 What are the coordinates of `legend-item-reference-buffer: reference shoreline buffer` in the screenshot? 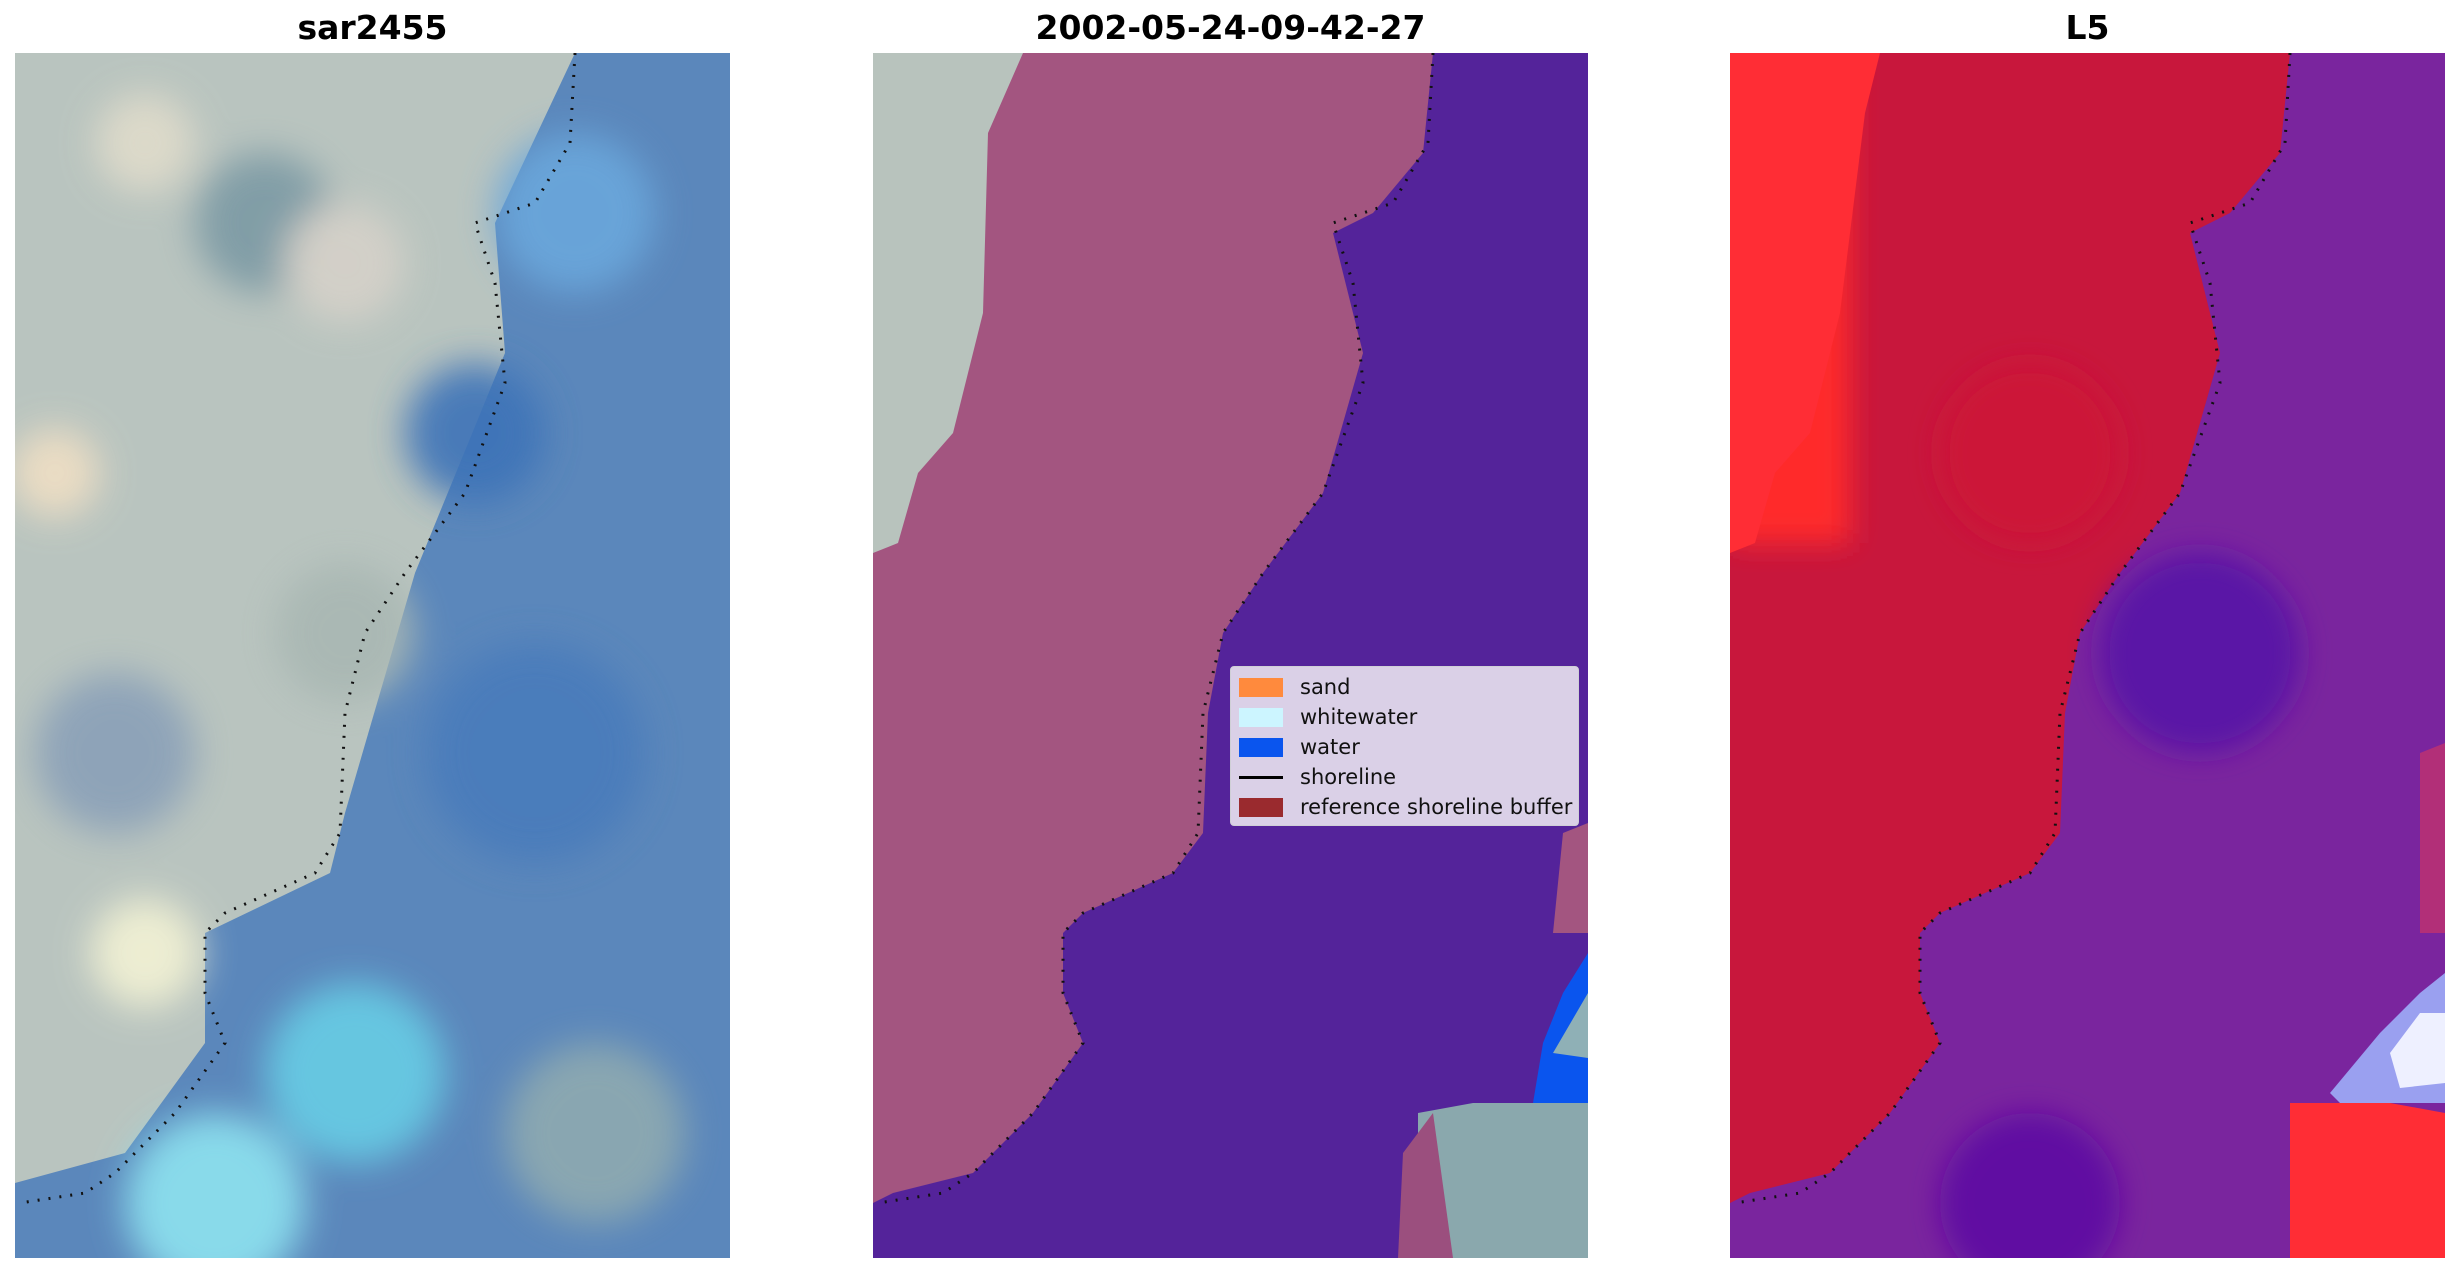 It's located at (1405, 807).